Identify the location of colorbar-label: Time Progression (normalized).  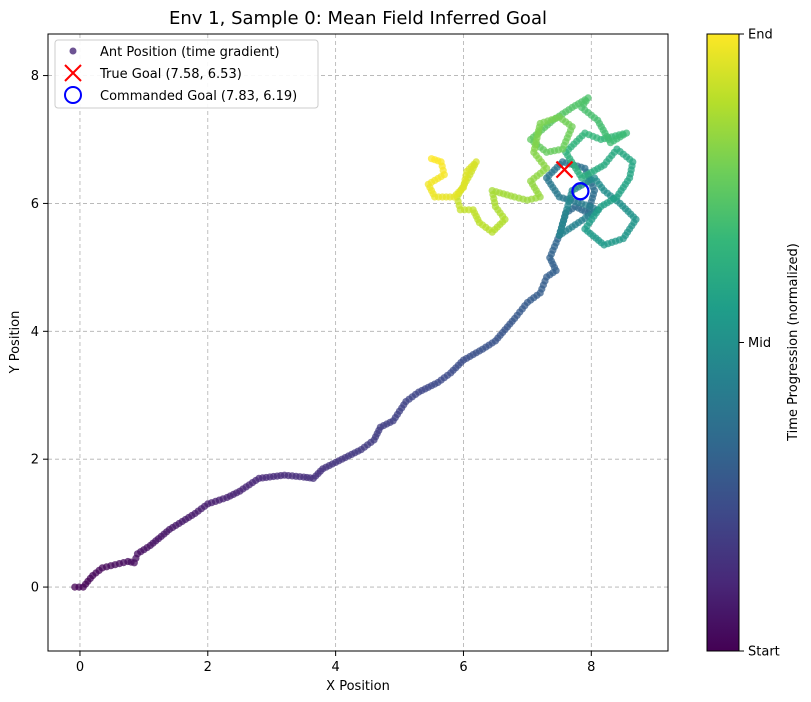
(793, 342).